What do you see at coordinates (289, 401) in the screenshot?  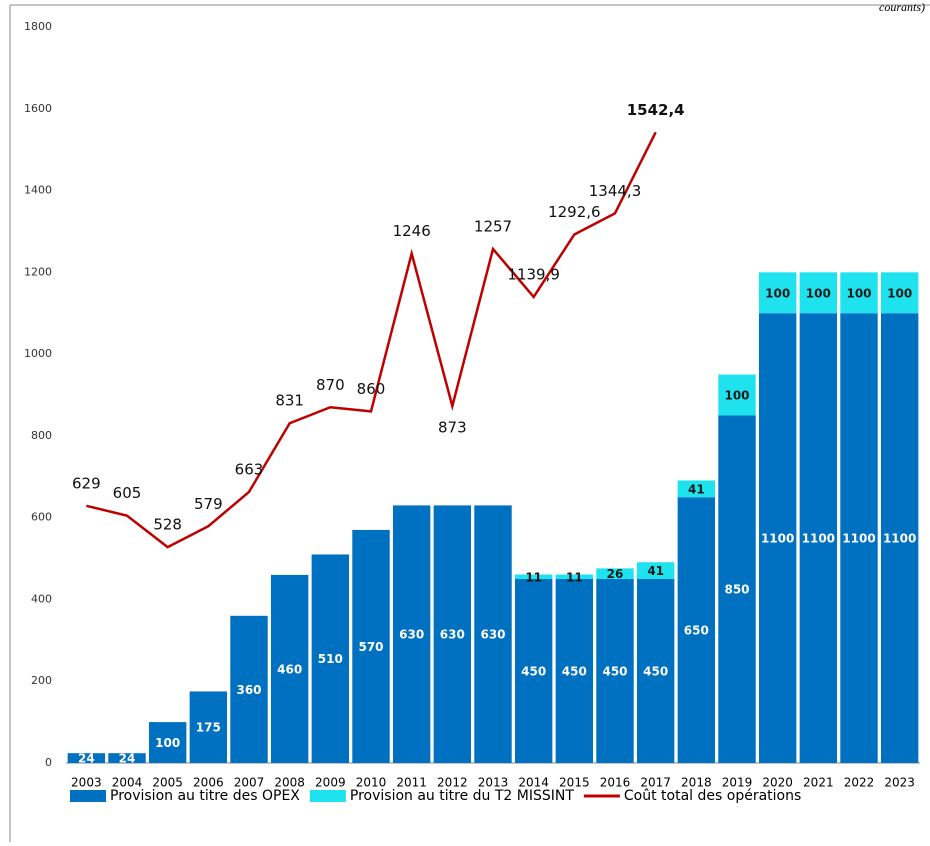 I see `line-label: 831` at bounding box center [289, 401].